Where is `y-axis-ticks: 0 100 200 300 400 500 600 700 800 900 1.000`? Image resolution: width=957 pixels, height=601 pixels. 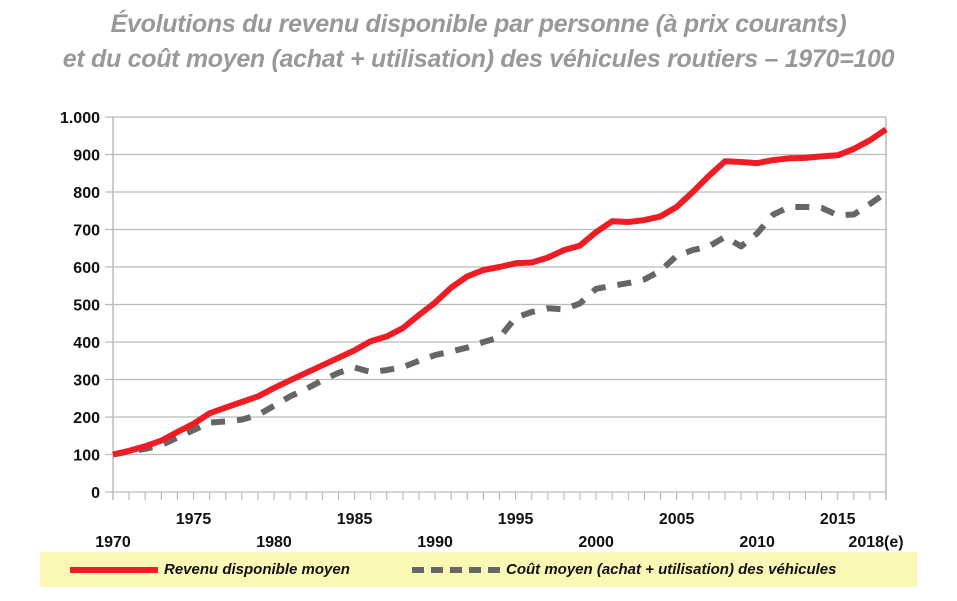 y-axis-ticks: 0 100 200 300 400 500 600 700 800 900 1.000 is located at coordinates (80, 306).